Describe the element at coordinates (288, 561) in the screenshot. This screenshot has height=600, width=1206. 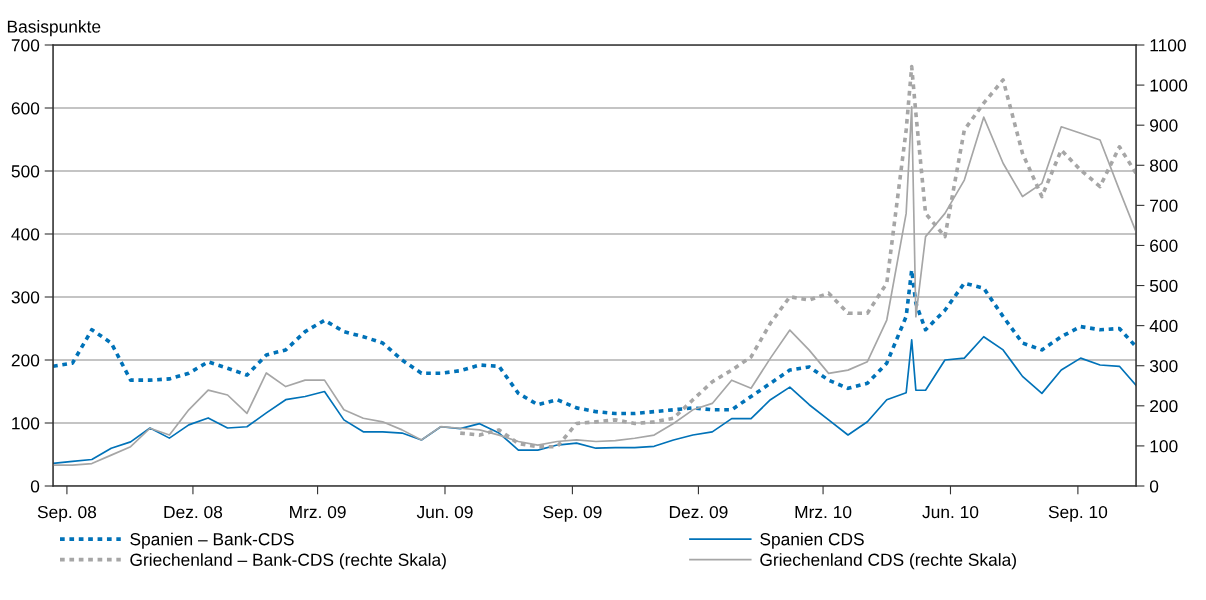
I see `legend-label: Griechenland – Bank-CDS (rechte Skala)` at that location.